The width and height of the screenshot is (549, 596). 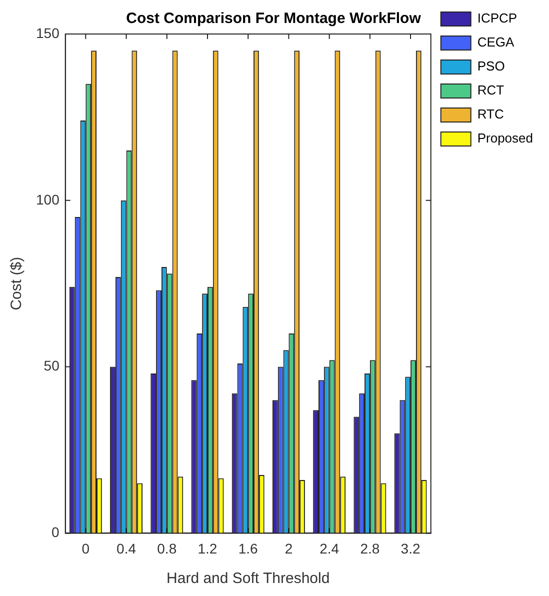 I want to click on legend-label: Proposed, so click(x=505, y=138).